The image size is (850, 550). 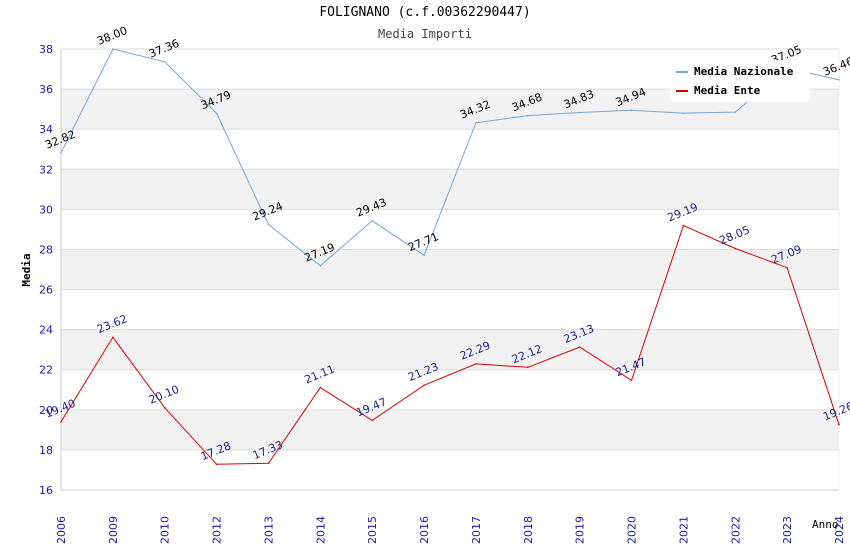 What do you see at coordinates (46, 49) in the screenshot?
I see `y-tick-label: 38` at bounding box center [46, 49].